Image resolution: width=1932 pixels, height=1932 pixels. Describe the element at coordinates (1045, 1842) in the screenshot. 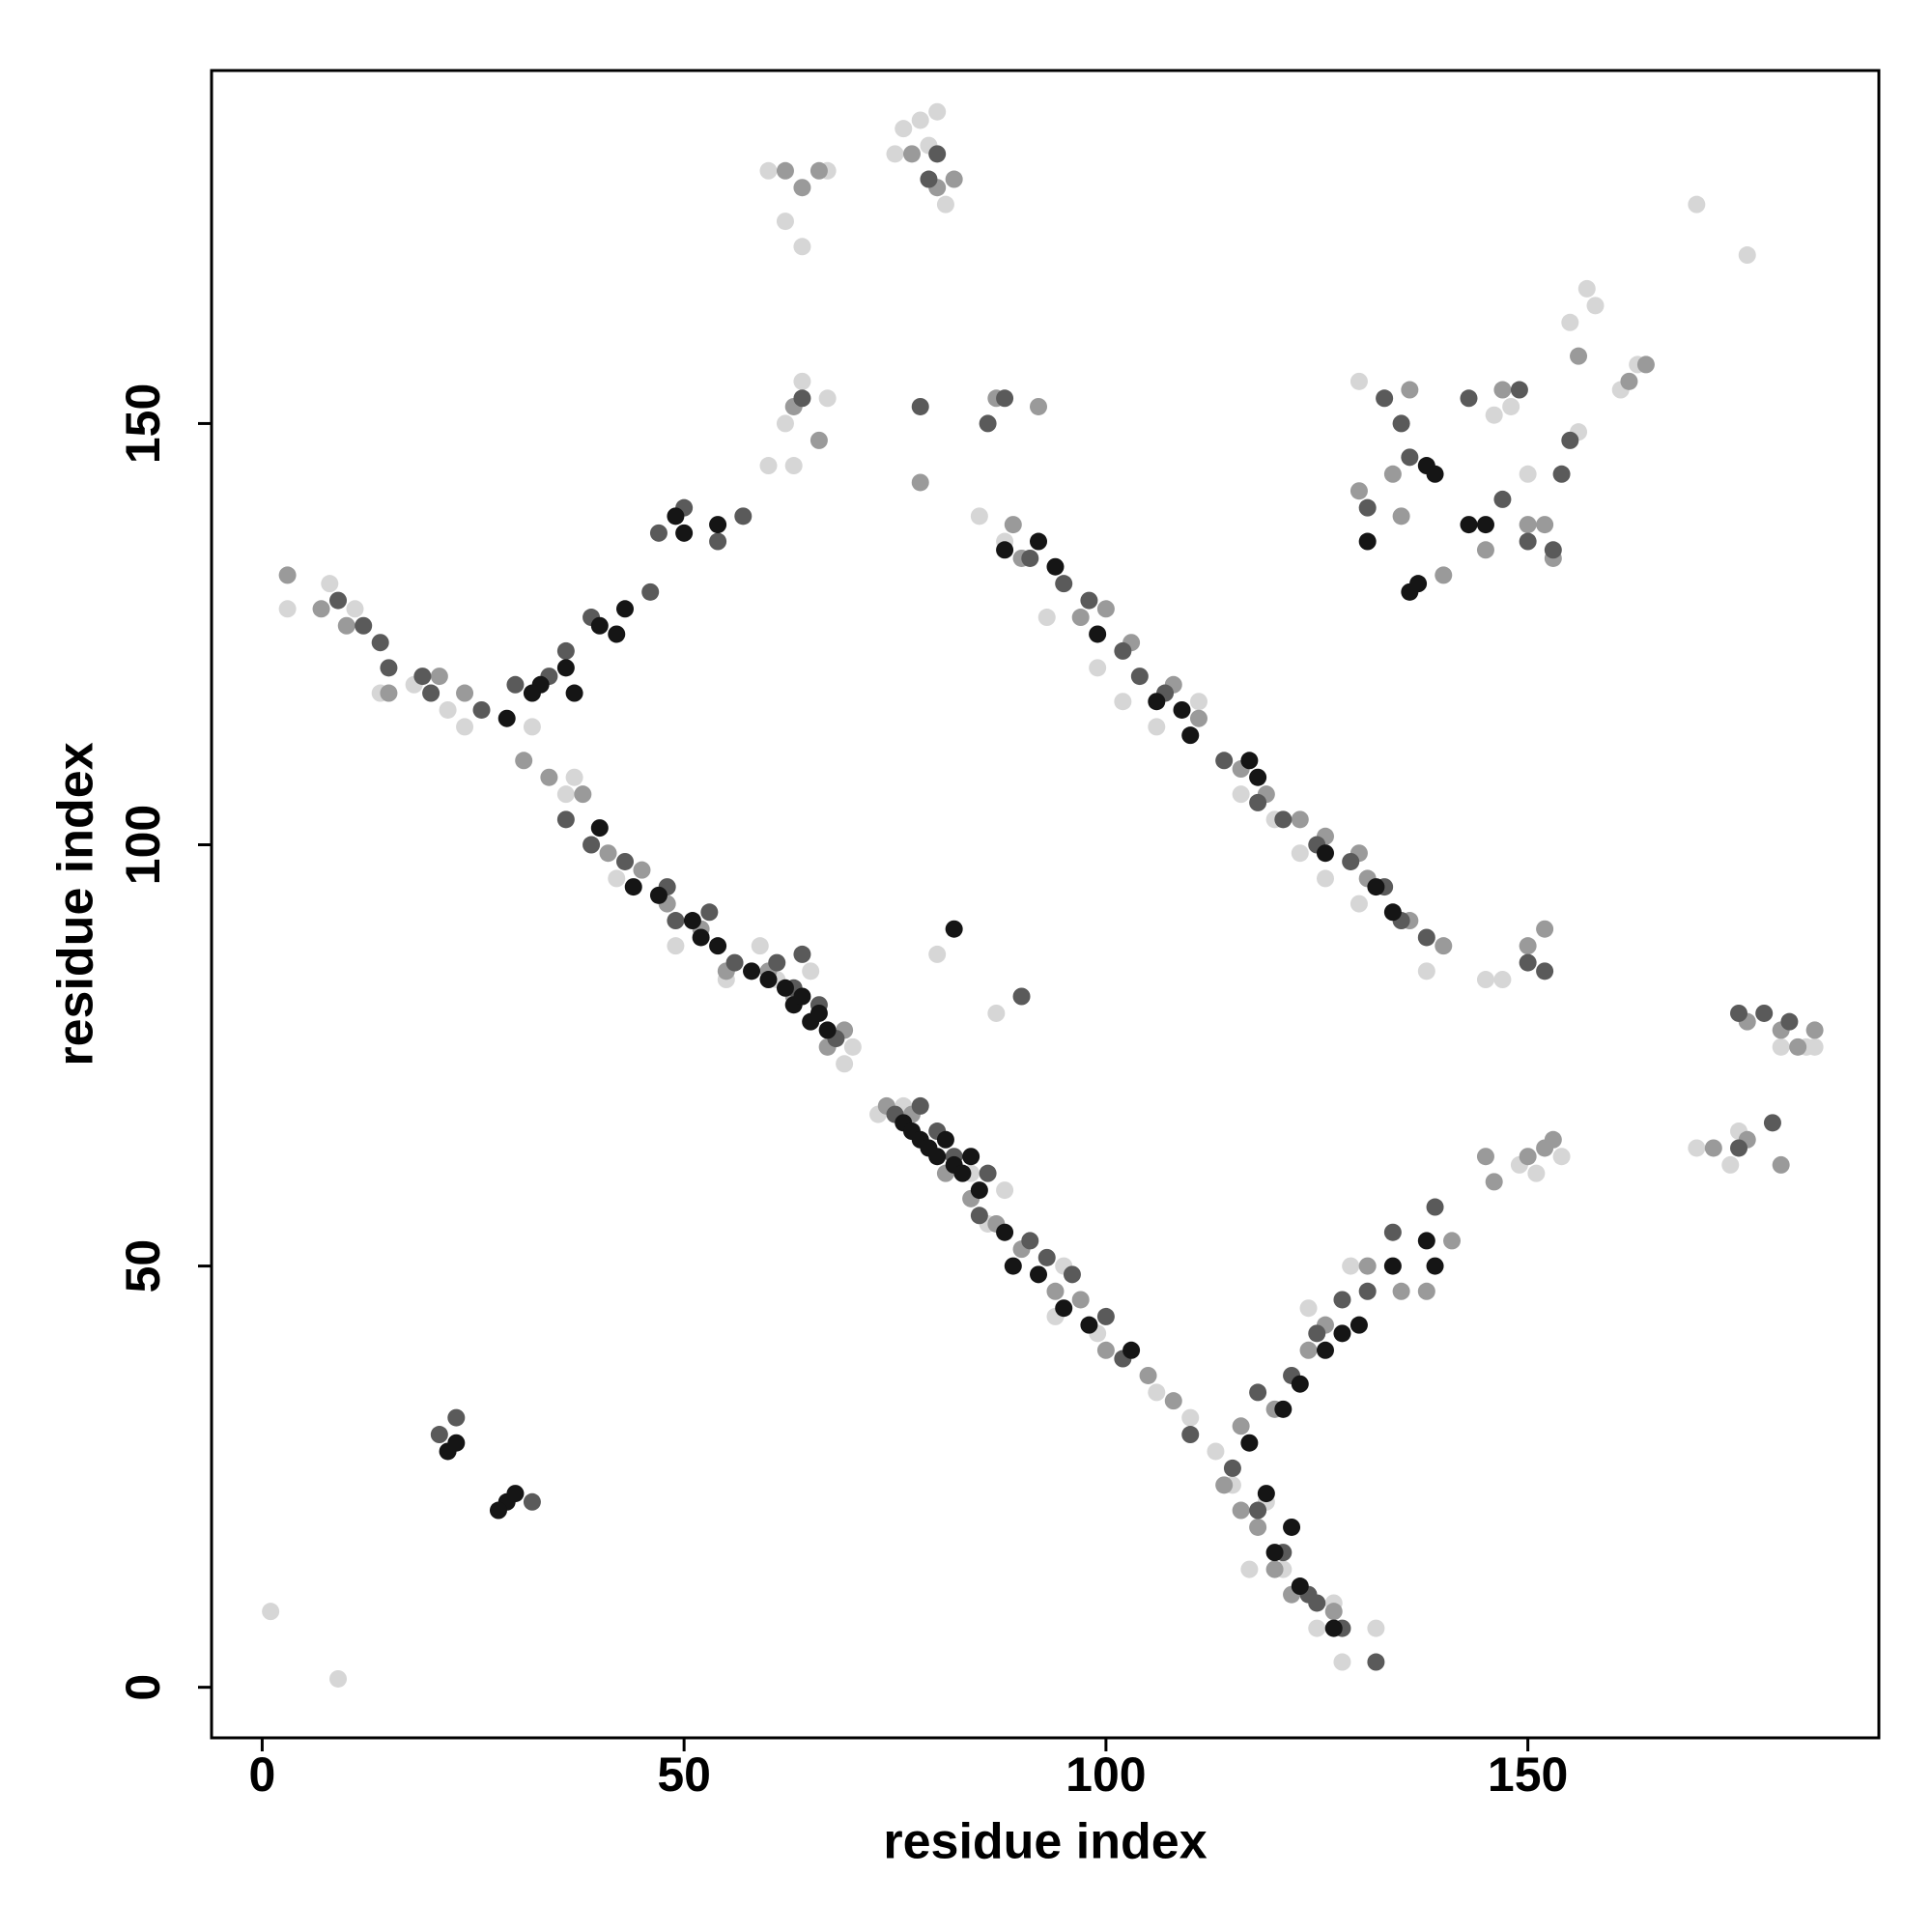

I see `x-axis-title: residue index` at that location.